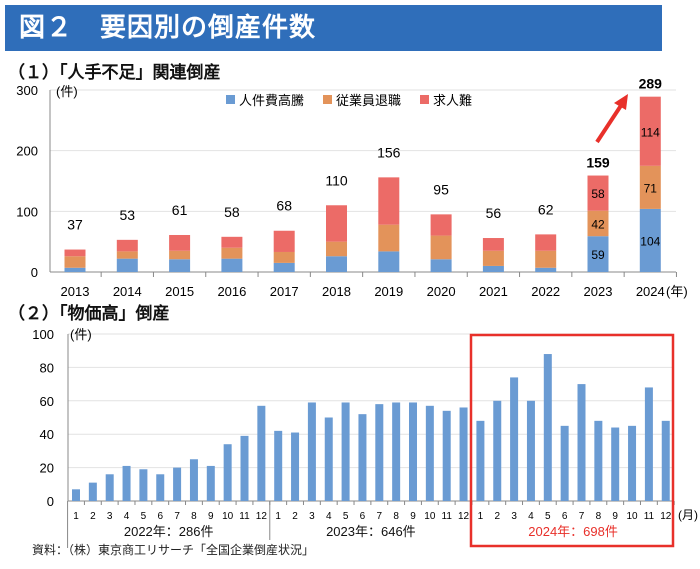  Describe the element at coordinates (169, 531) in the screenshot. I see `group-label: 2022年：286件` at that location.